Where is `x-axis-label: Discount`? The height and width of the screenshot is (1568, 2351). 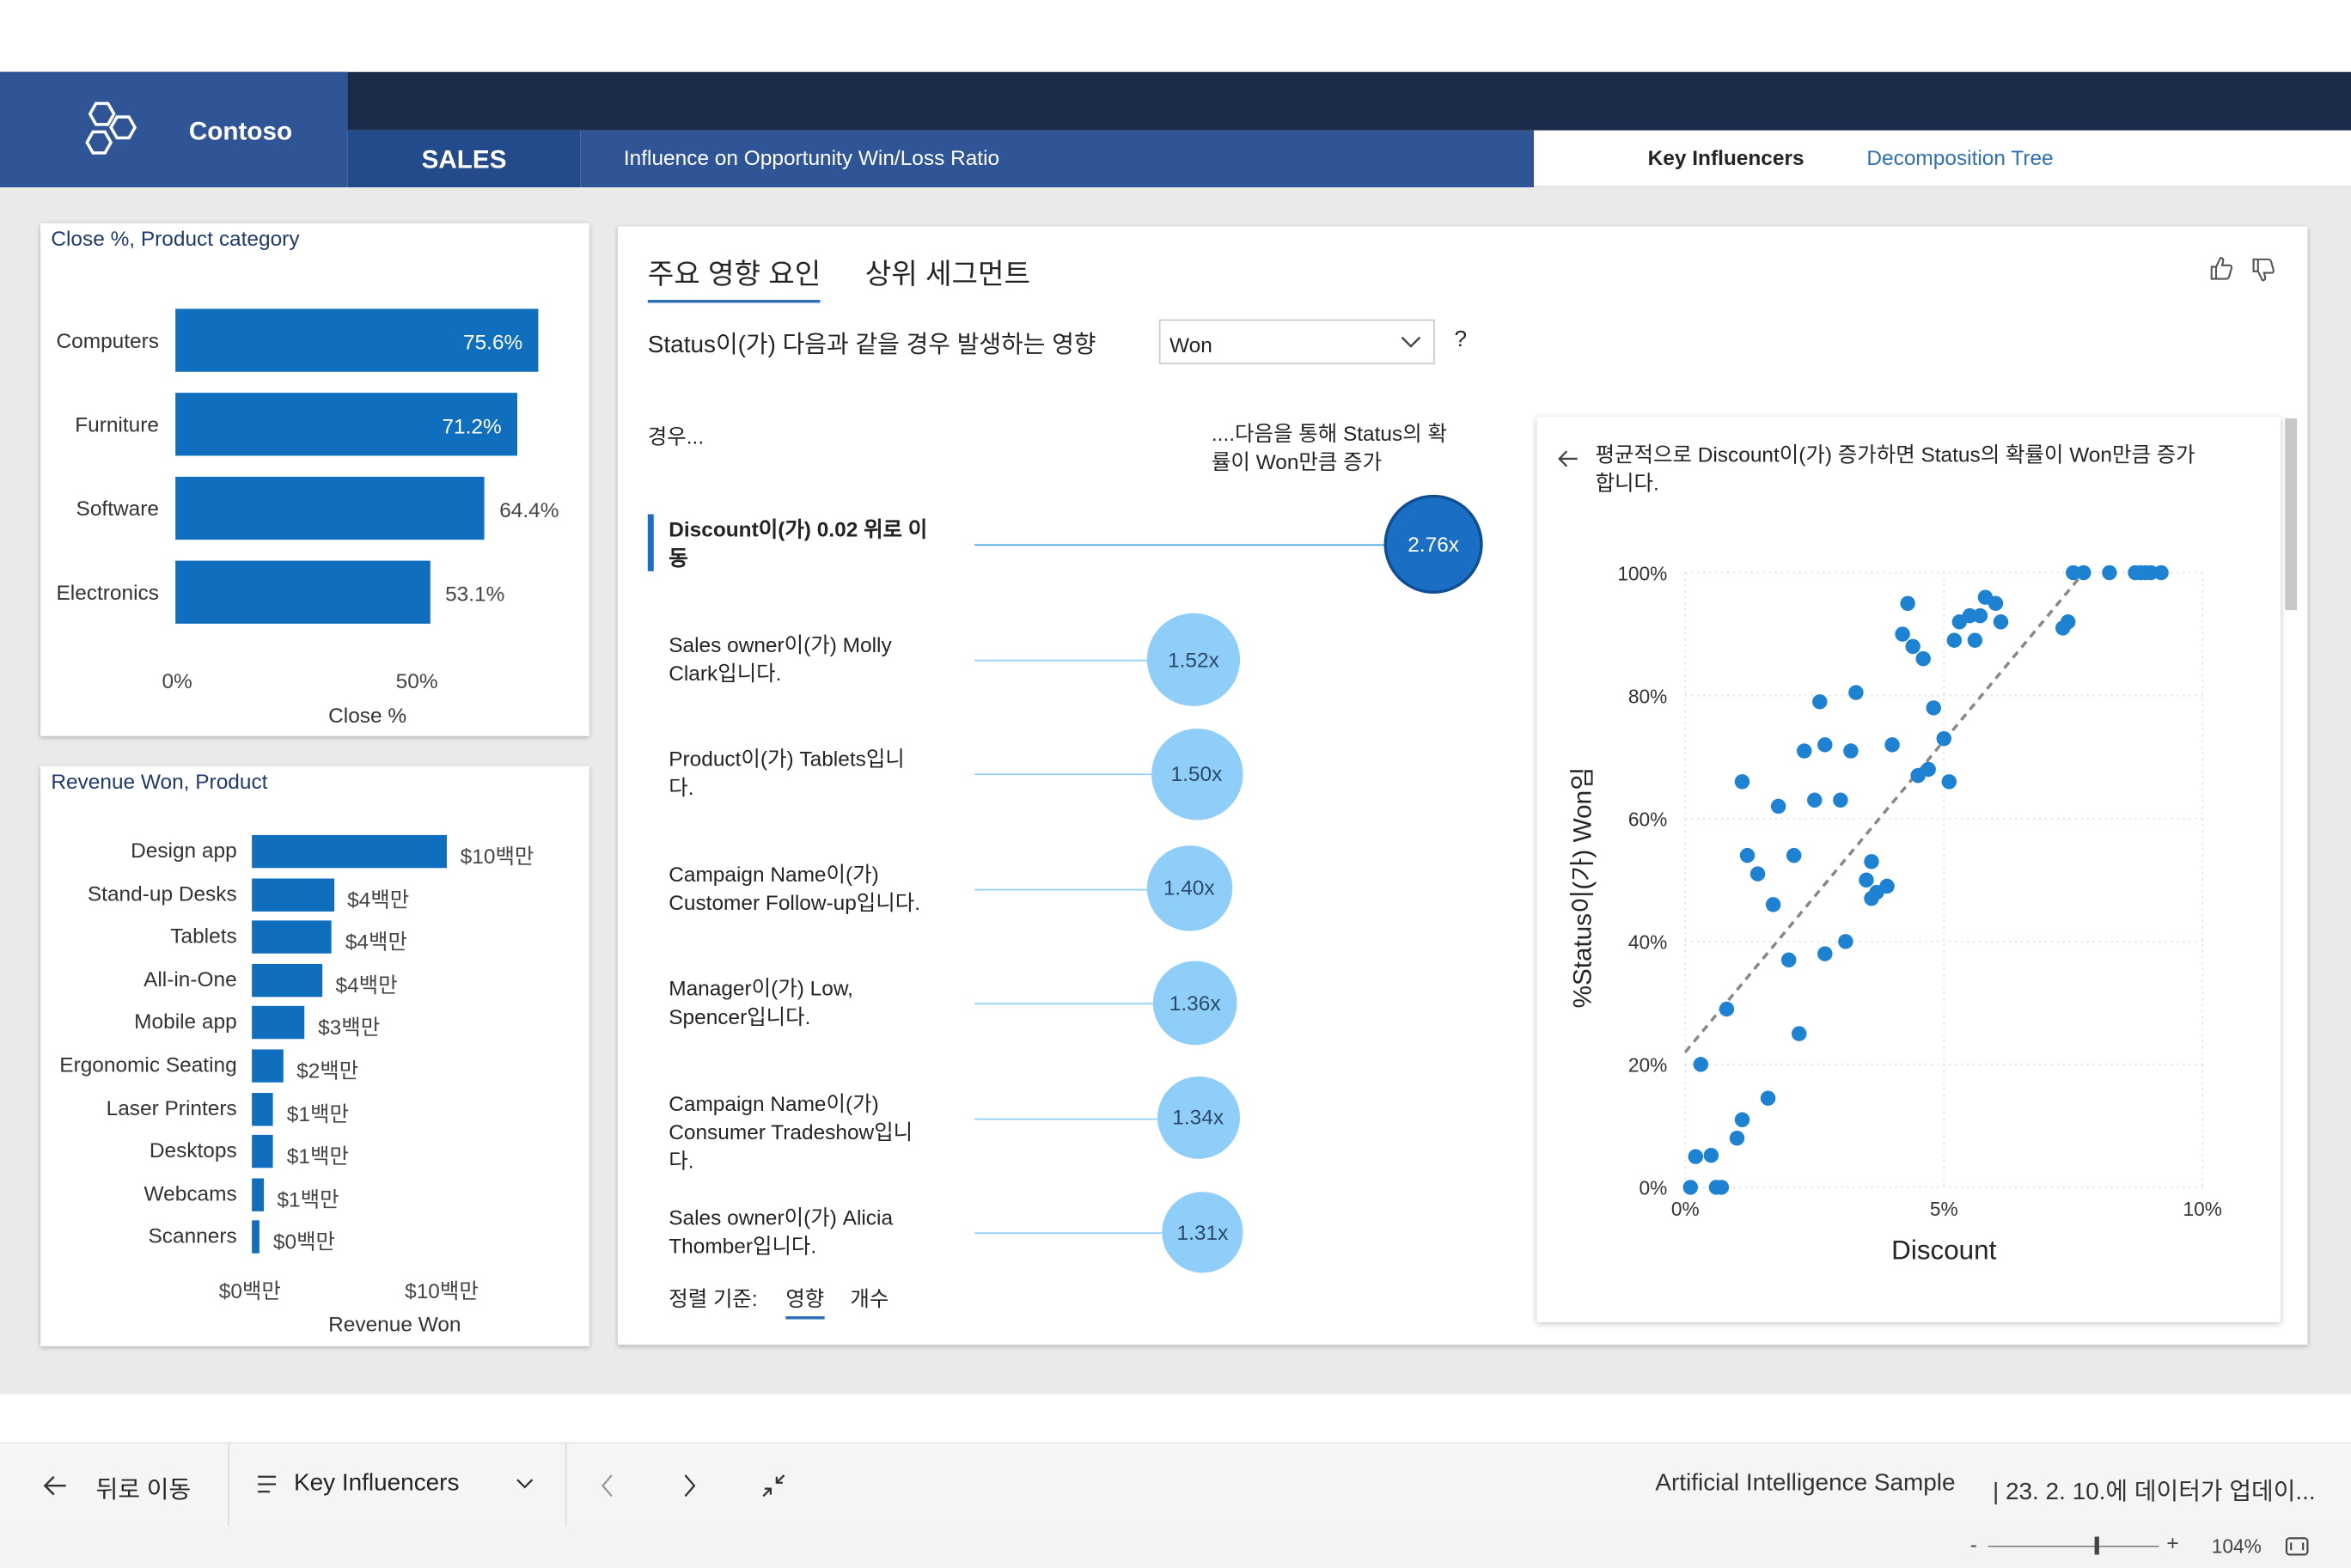 x-axis-label: Discount is located at coordinates (1943, 1250).